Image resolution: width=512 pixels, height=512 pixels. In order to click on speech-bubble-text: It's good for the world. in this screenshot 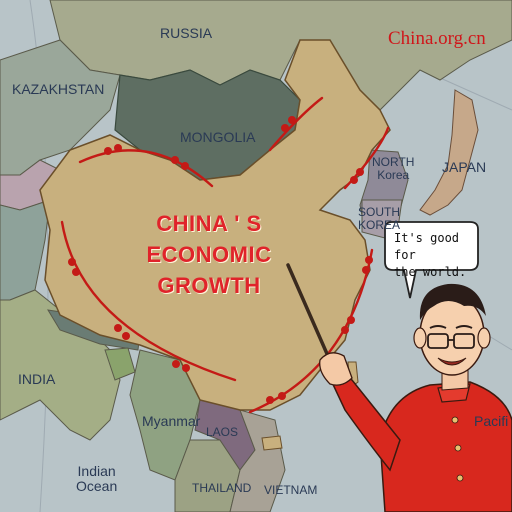, I will do `click(435, 255)`.